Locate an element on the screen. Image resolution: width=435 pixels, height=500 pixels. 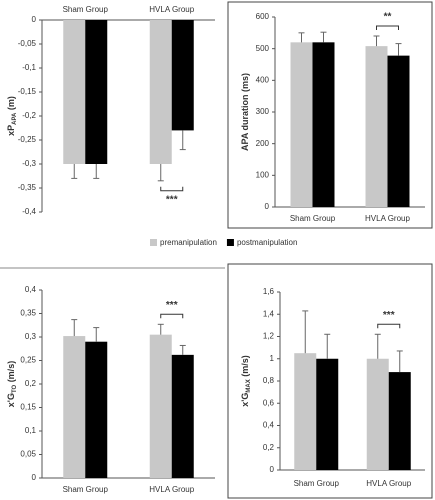
y-axis-label-part: MAX is located at coordinates (249, 385).